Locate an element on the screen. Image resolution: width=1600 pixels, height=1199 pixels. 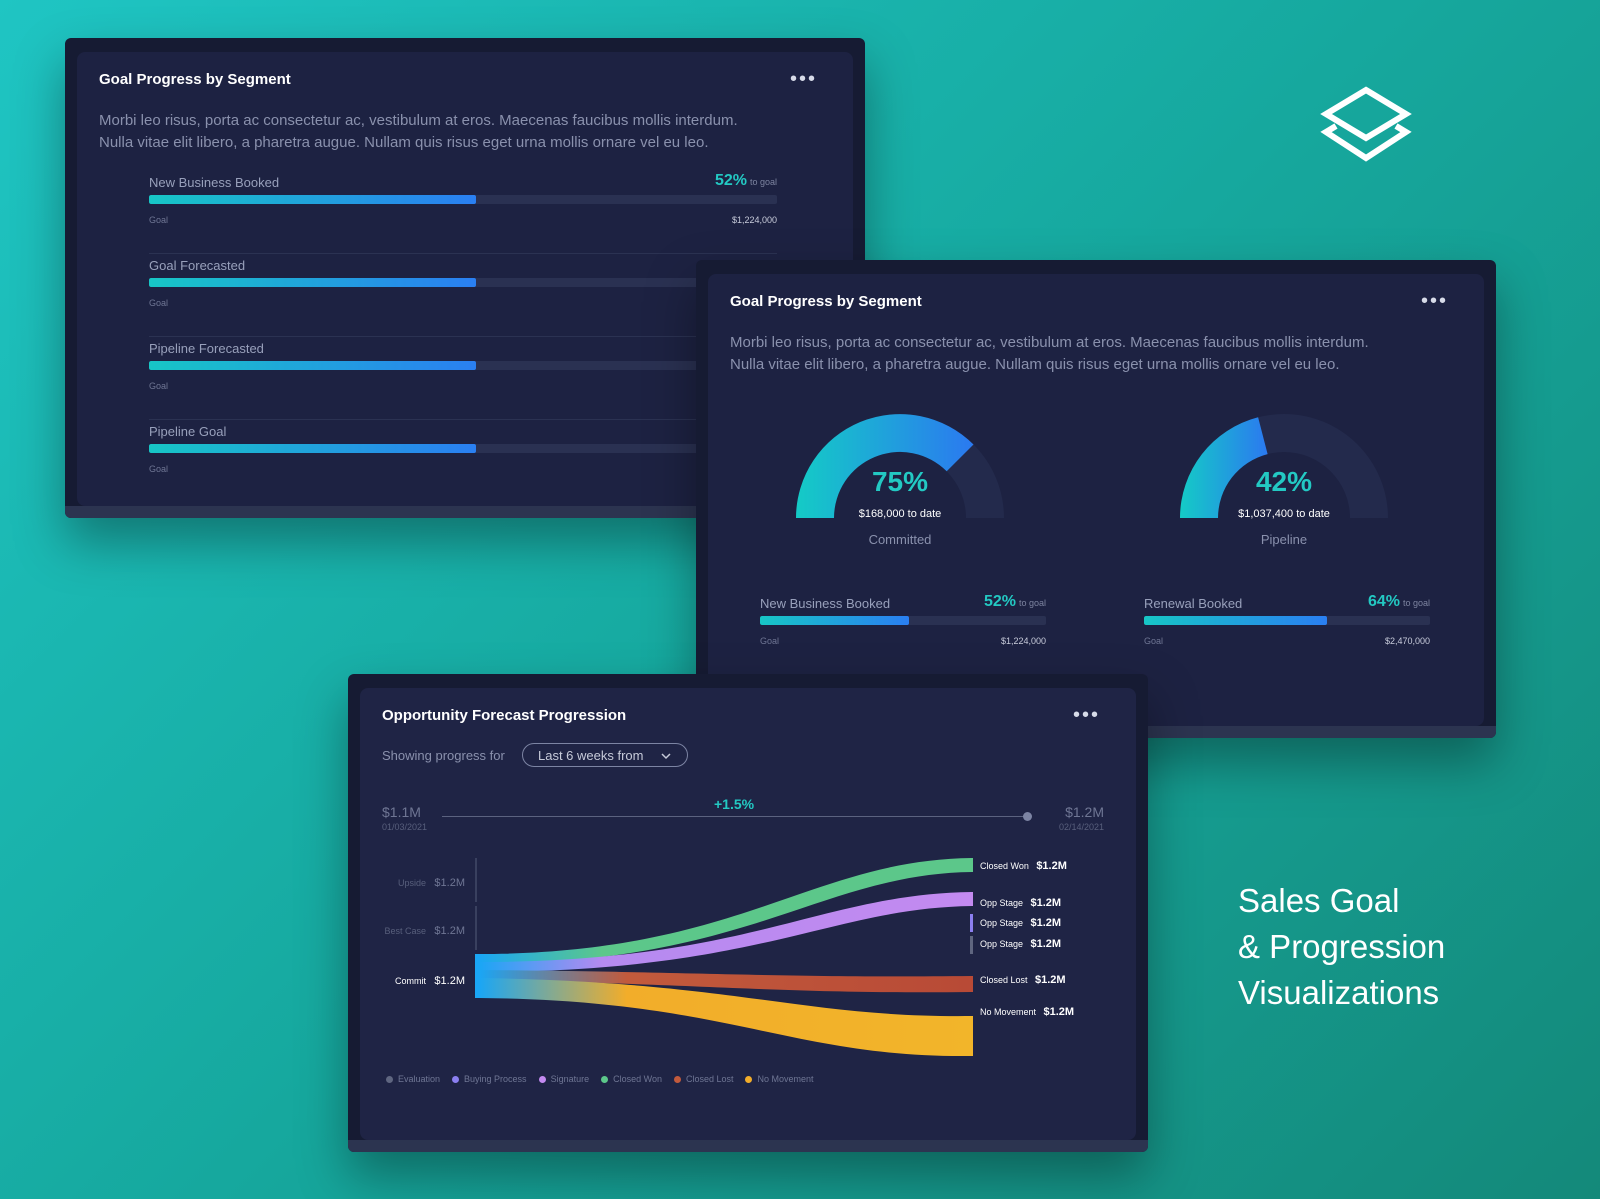
goal-amount: $2,470,000 is located at coordinates (1407, 641).